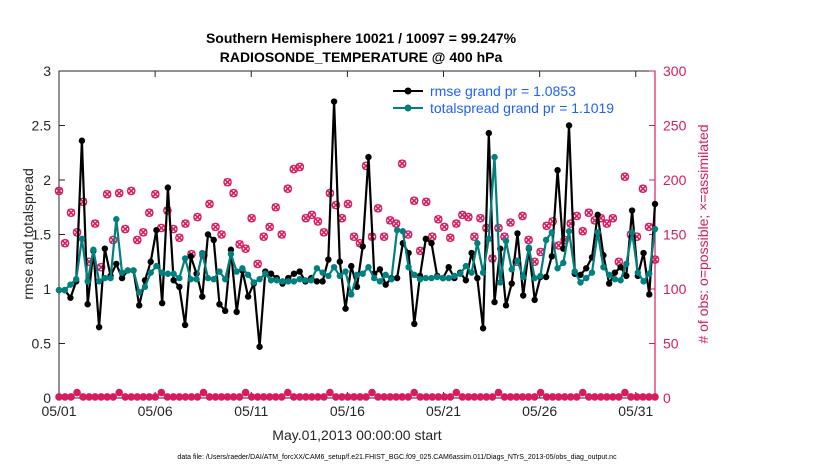 Image resolution: width=830 pixels, height=470 pixels. I want to click on y-tick-label: 2, so click(47, 180).